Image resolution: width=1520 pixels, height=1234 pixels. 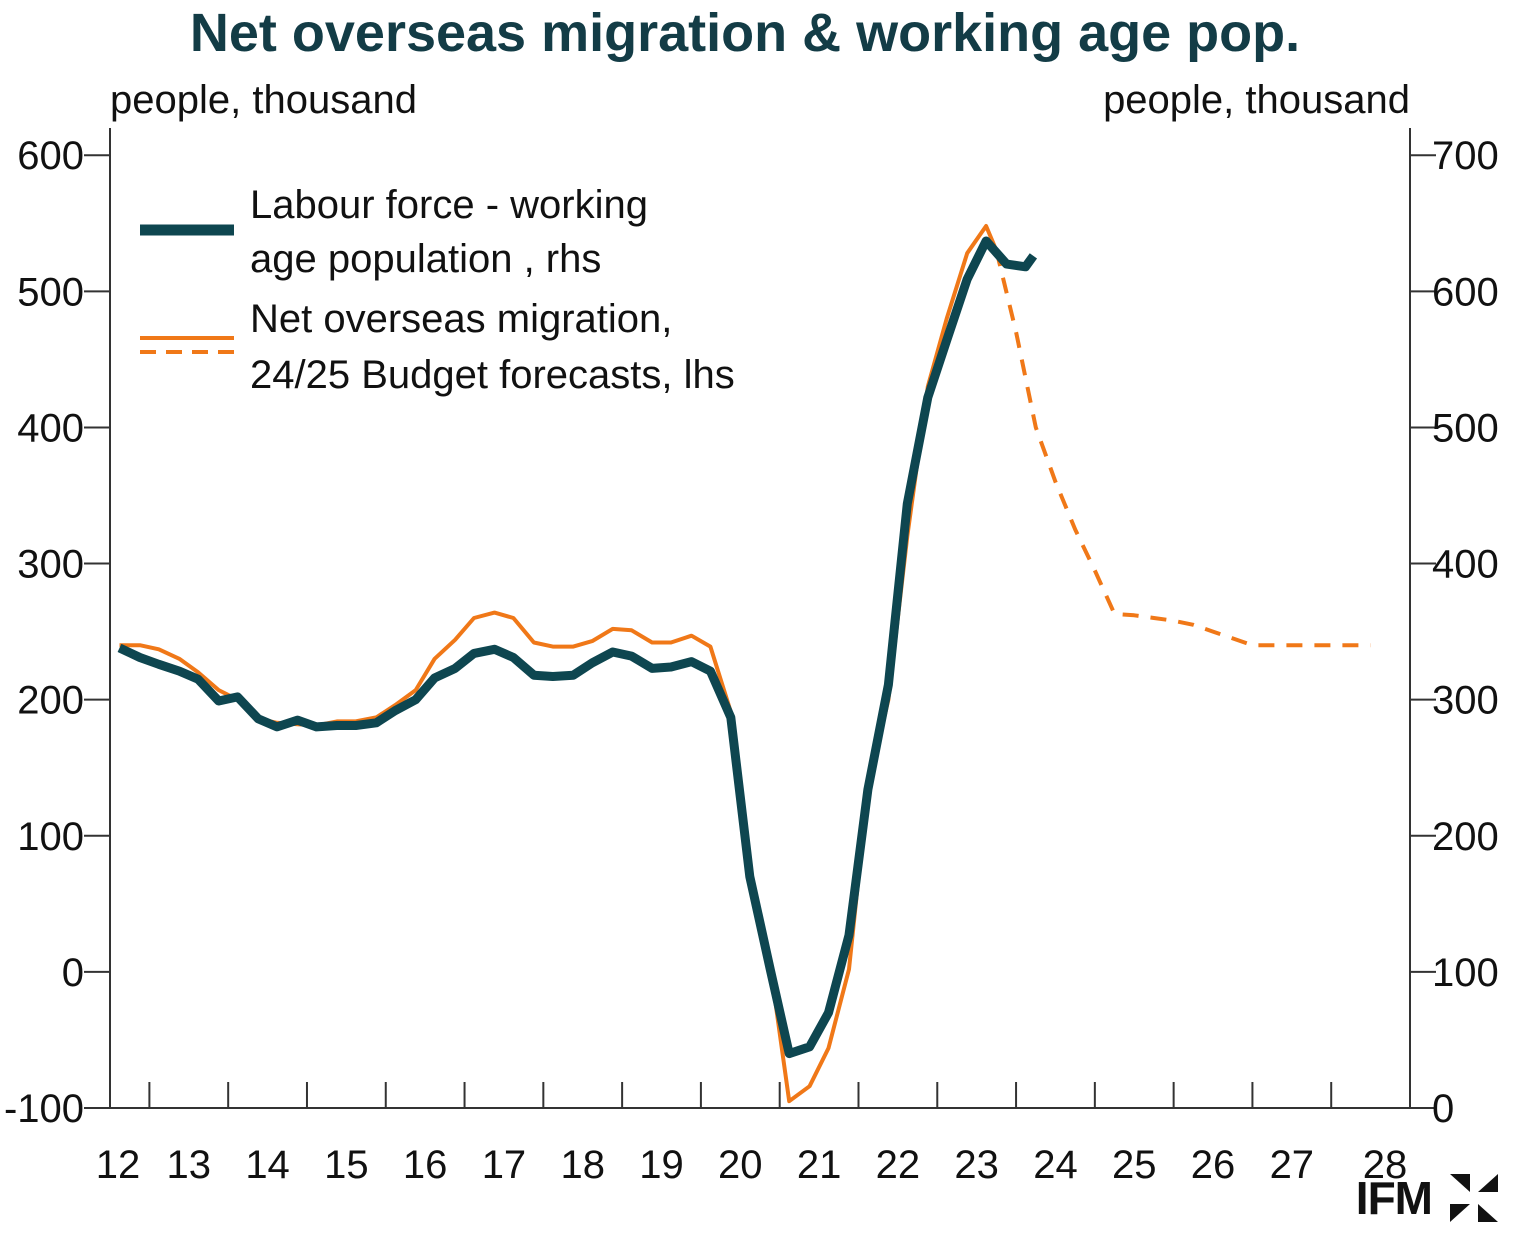 I want to click on left-tick-label: 200, so click(x=50, y=701).